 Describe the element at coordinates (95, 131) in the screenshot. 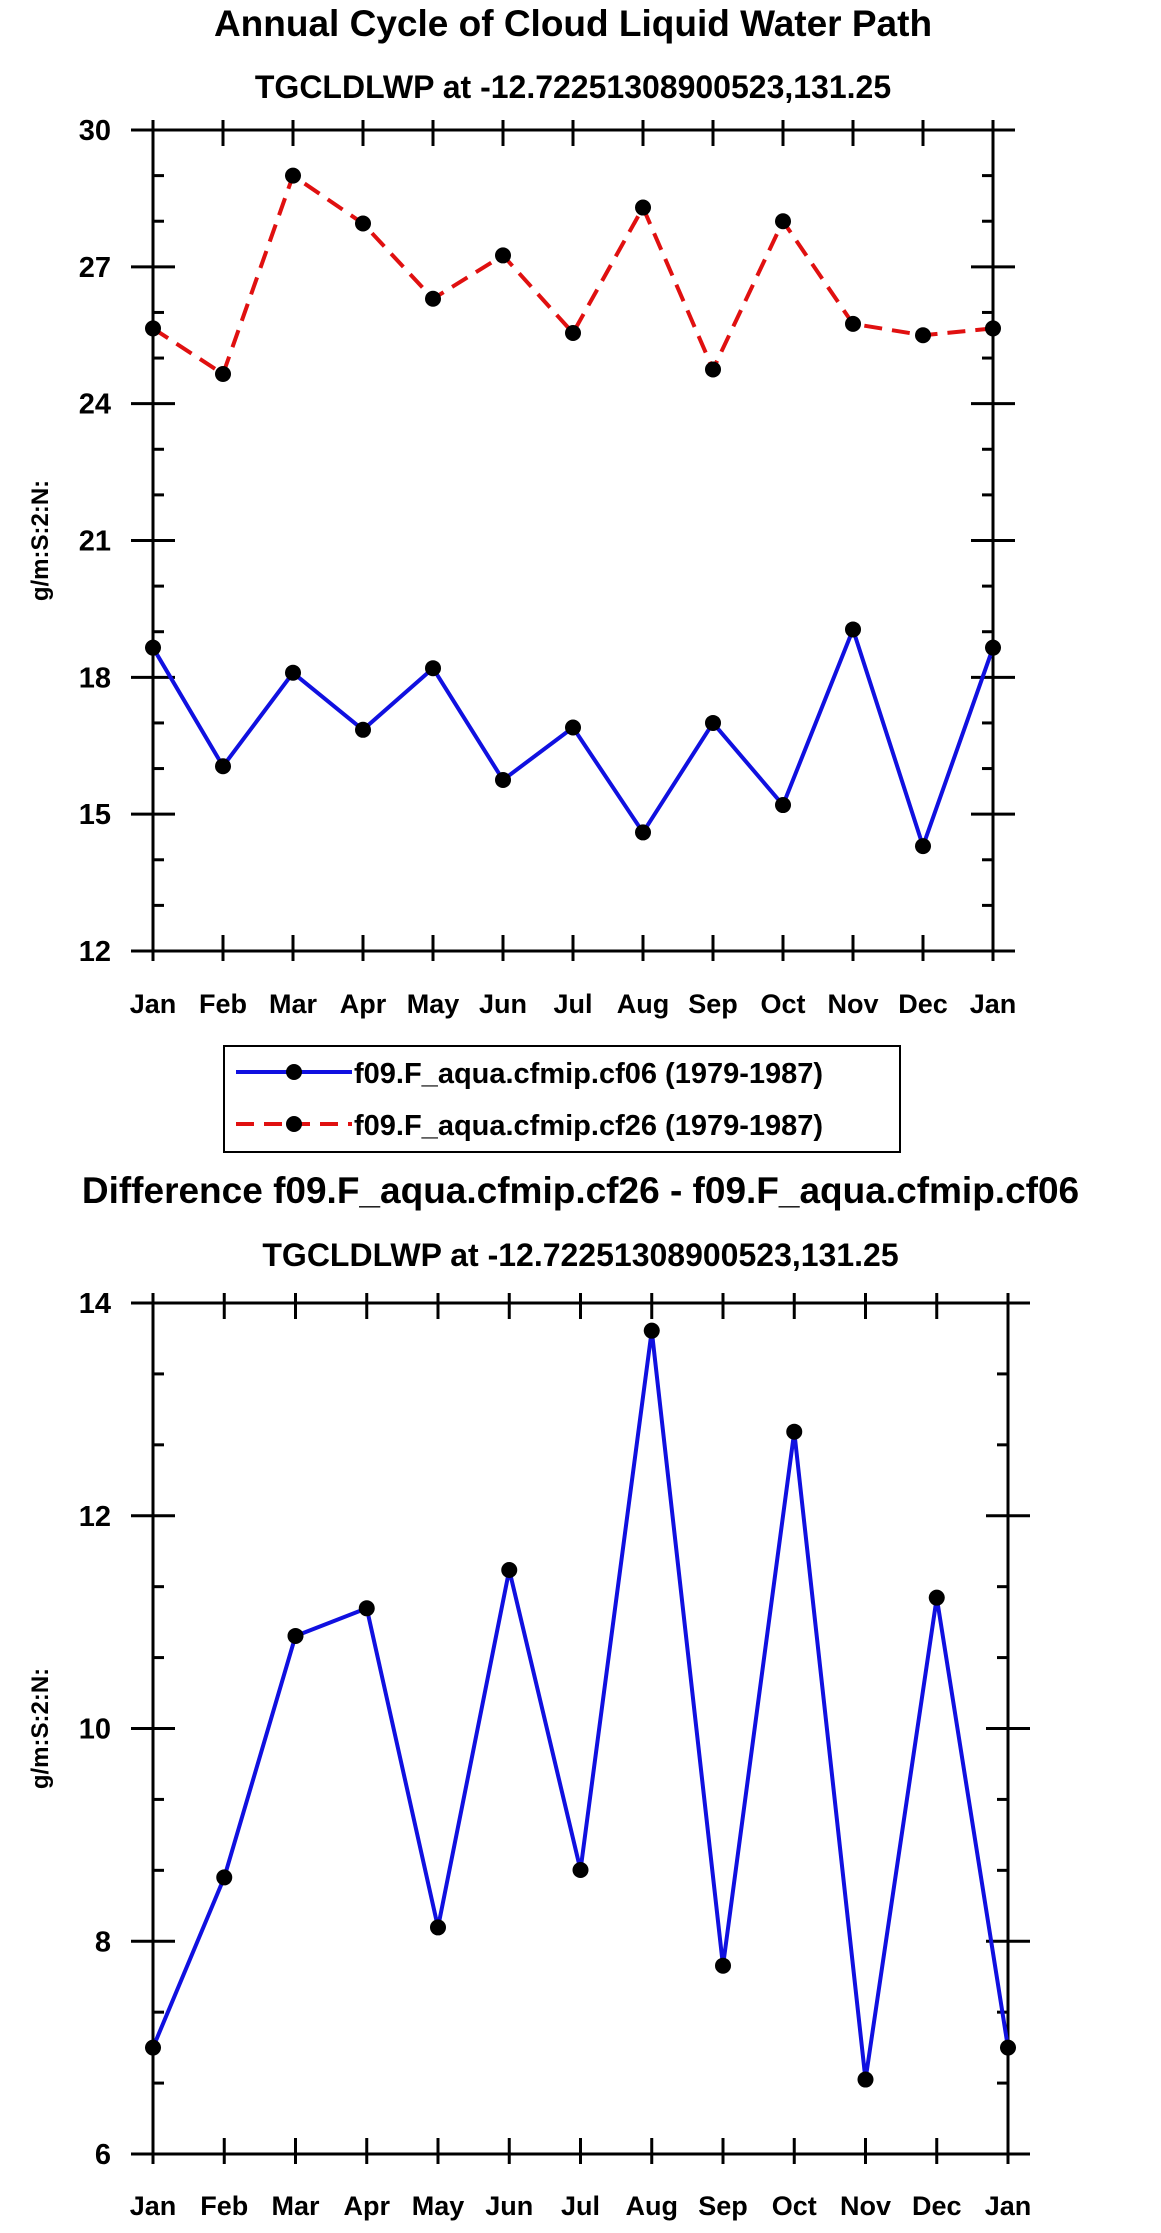

I see `y-tick-label: 30` at that location.